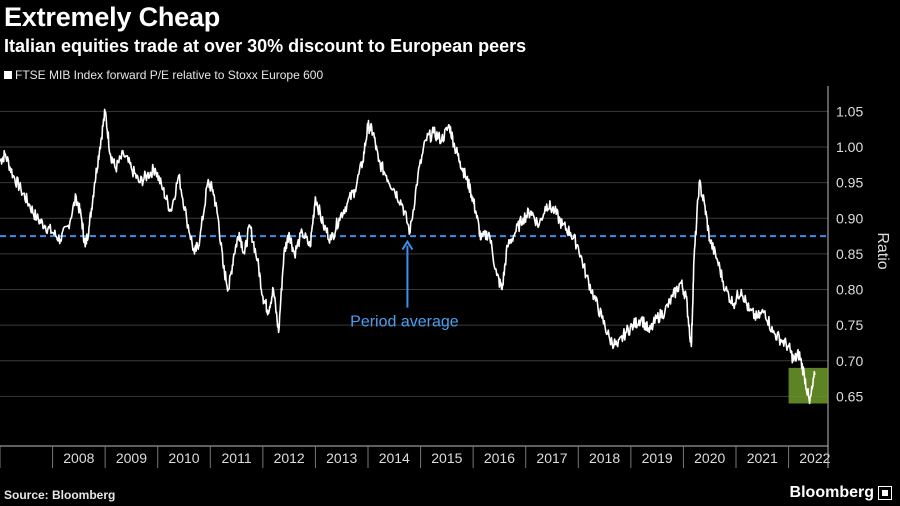 The height and width of the screenshot is (506, 900). Describe the element at coordinates (657, 458) in the screenshot. I see `x-tick-label: 2019` at that location.